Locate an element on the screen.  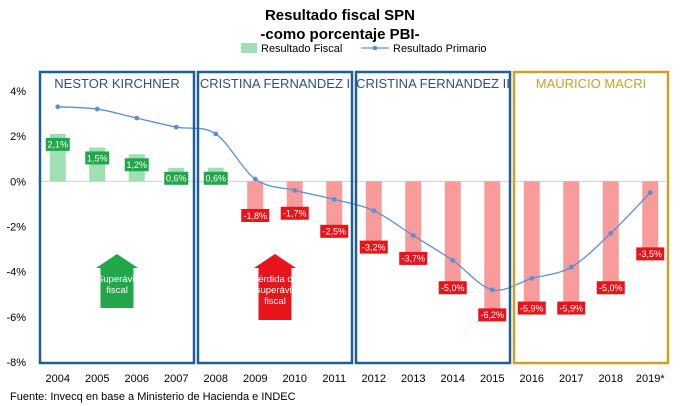
x-tick-label-2010: 2010 is located at coordinates (295, 379).